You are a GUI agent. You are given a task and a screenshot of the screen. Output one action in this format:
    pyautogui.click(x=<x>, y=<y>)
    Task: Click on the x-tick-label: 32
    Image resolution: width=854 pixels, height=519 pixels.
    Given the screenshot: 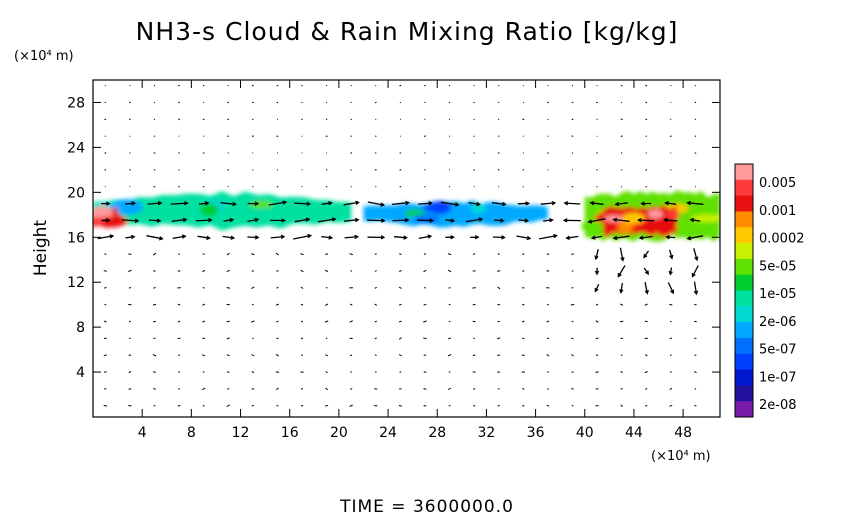 What is the action you would take?
    pyautogui.click(x=486, y=433)
    